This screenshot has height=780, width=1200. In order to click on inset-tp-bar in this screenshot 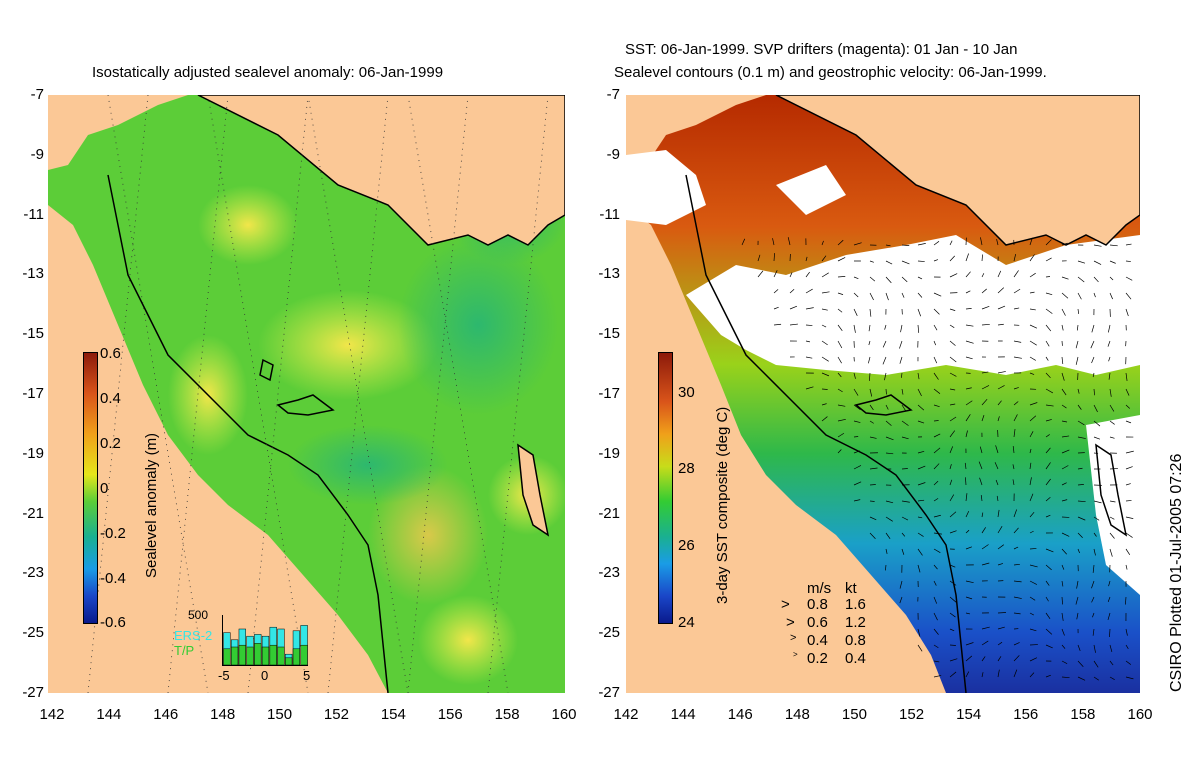, I will do `click(227, 657)`.